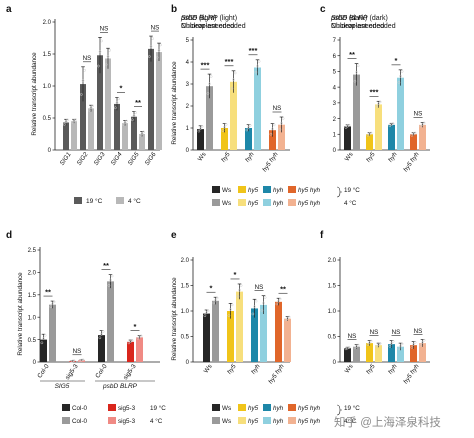 Image resolution: width=474 pixels, height=438 pixels. What do you see at coordinates (35, 363) in the screenshot?
I see `panel-d-ytick-label: 0` at bounding box center [35, 363].